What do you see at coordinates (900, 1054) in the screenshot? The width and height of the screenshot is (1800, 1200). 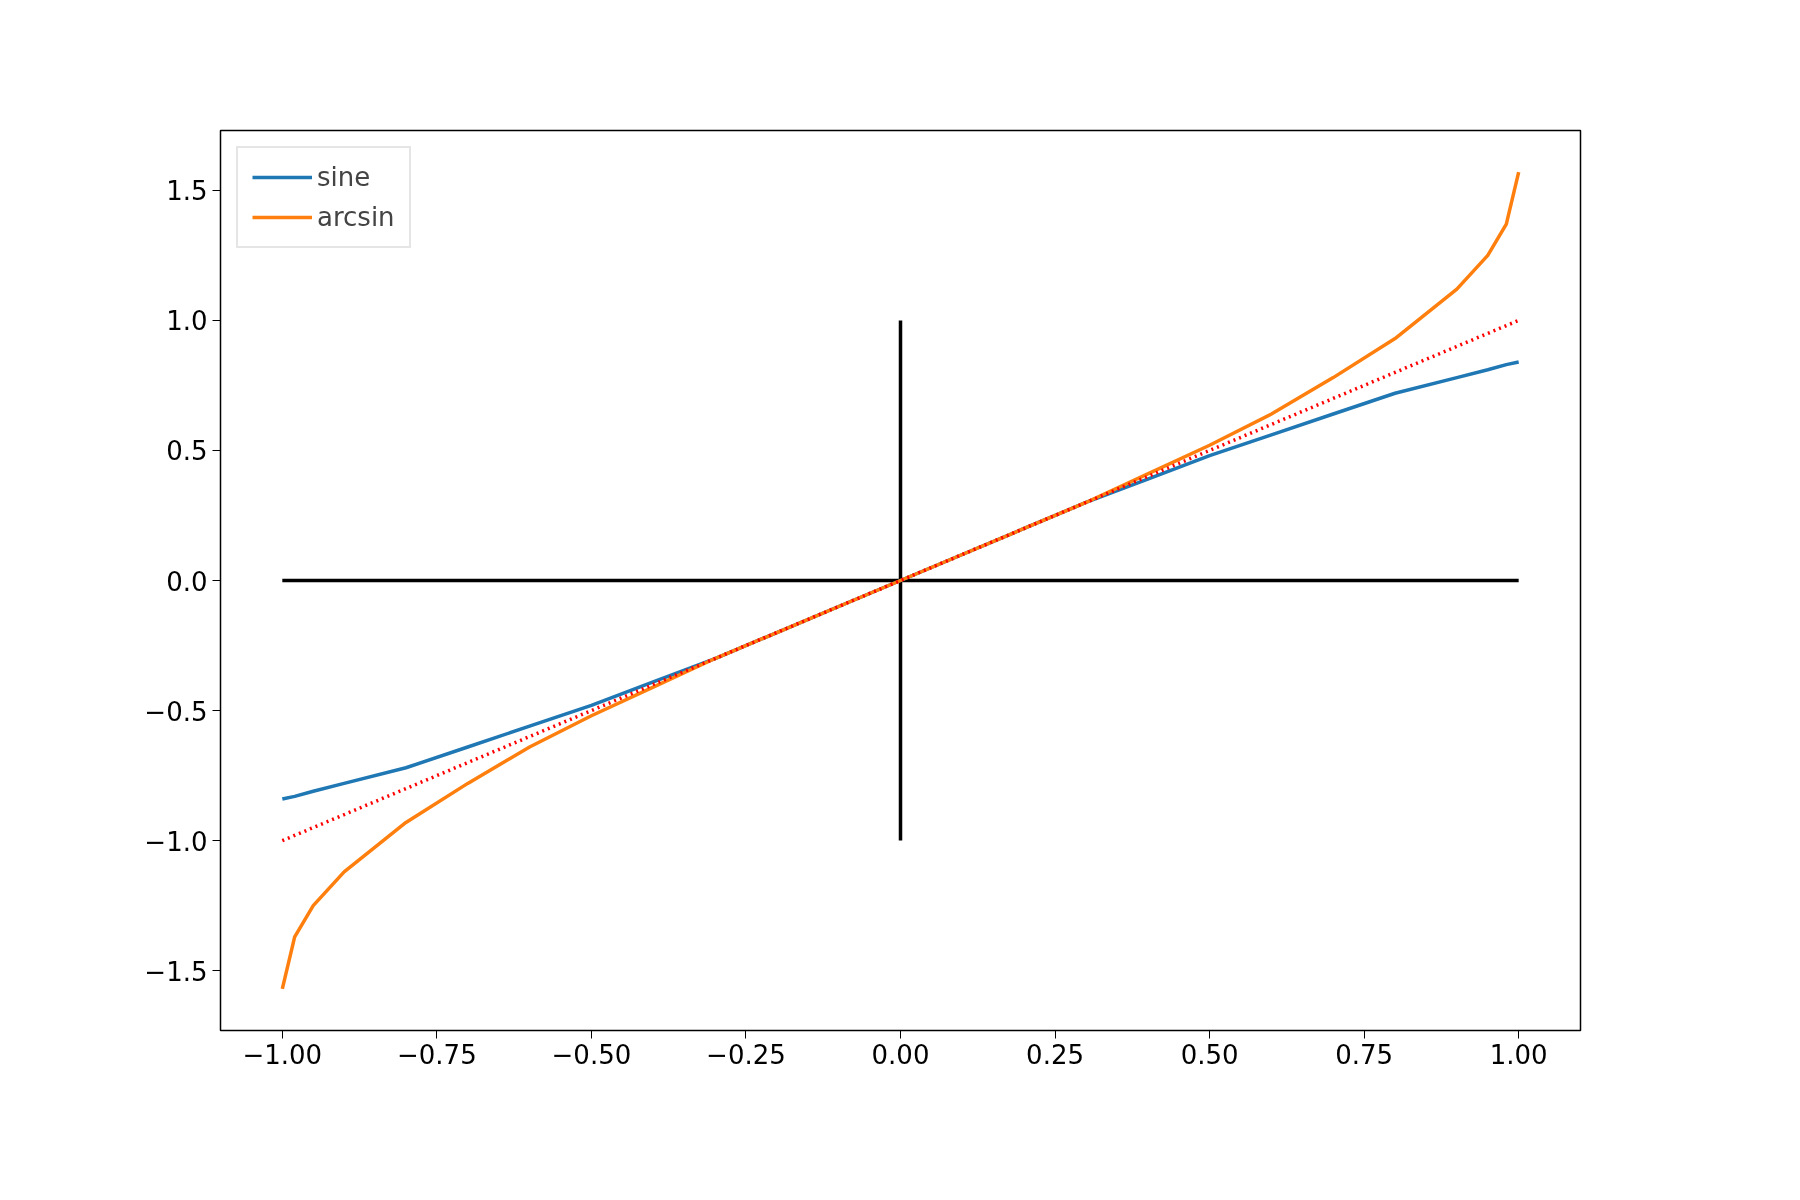 I see `x-tick-label: 0.00` at bounding box center [900, 1054].